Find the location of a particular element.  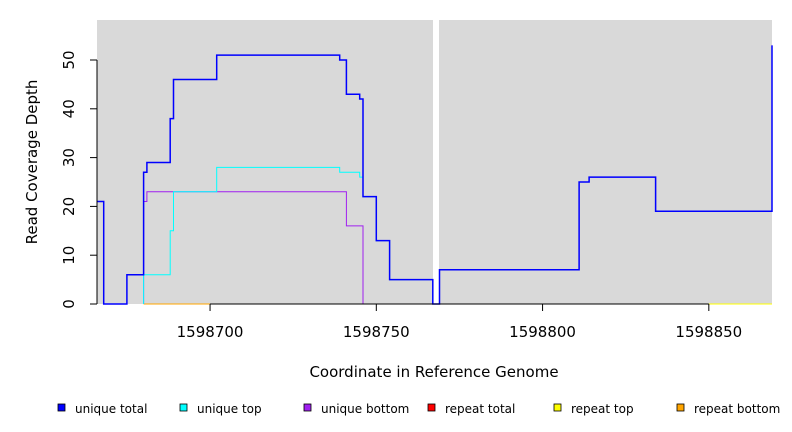

y-tick-label: 20 is located at coordinates (69, 206).